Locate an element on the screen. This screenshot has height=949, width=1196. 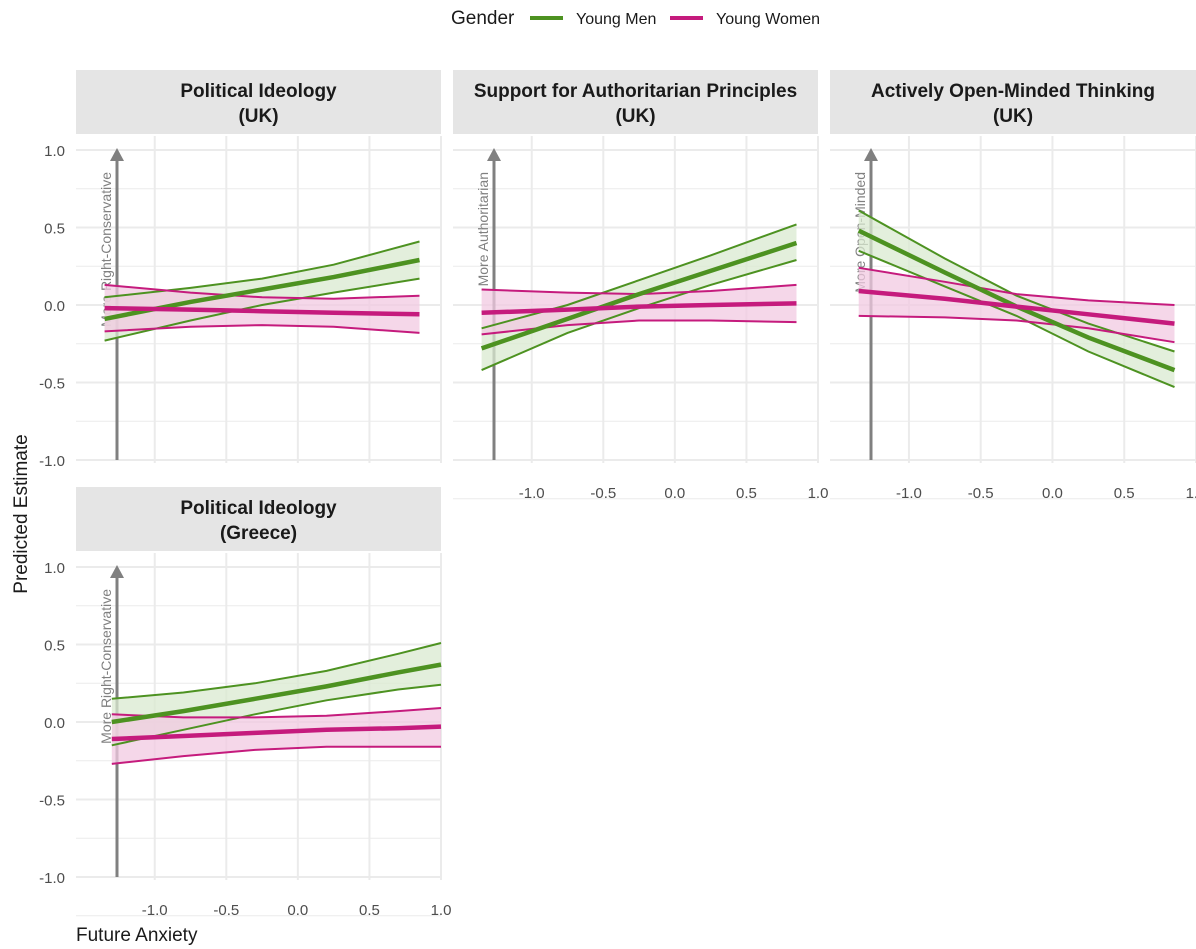
direction-arrow-label: More Authoritarian is located at coordinates (483, 229).